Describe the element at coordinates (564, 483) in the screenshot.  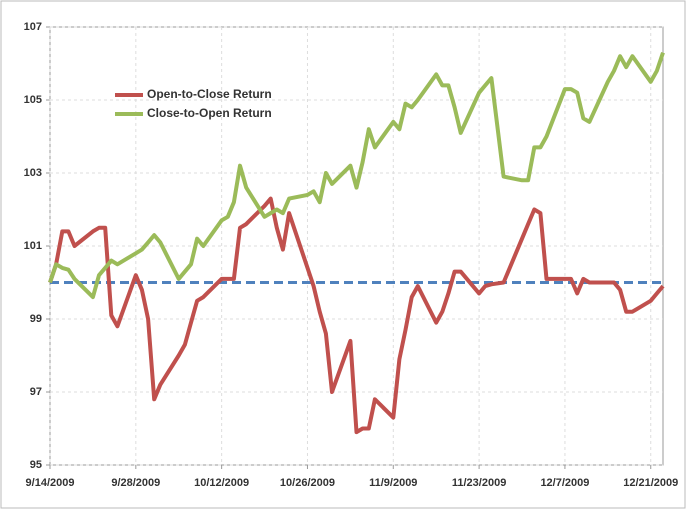
I see `x-tick-label: 12/7/2009` at that location.